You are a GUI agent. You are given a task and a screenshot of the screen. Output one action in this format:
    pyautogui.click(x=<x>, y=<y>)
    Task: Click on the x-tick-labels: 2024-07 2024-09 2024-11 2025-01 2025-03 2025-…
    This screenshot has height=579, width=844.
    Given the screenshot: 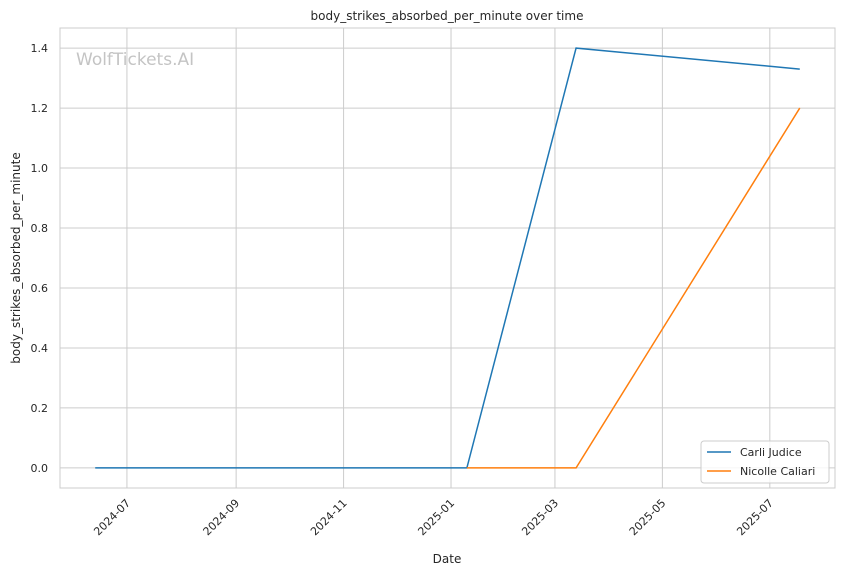 What is the action you would take?
    pyautogui.click(x=433, y=518)
    